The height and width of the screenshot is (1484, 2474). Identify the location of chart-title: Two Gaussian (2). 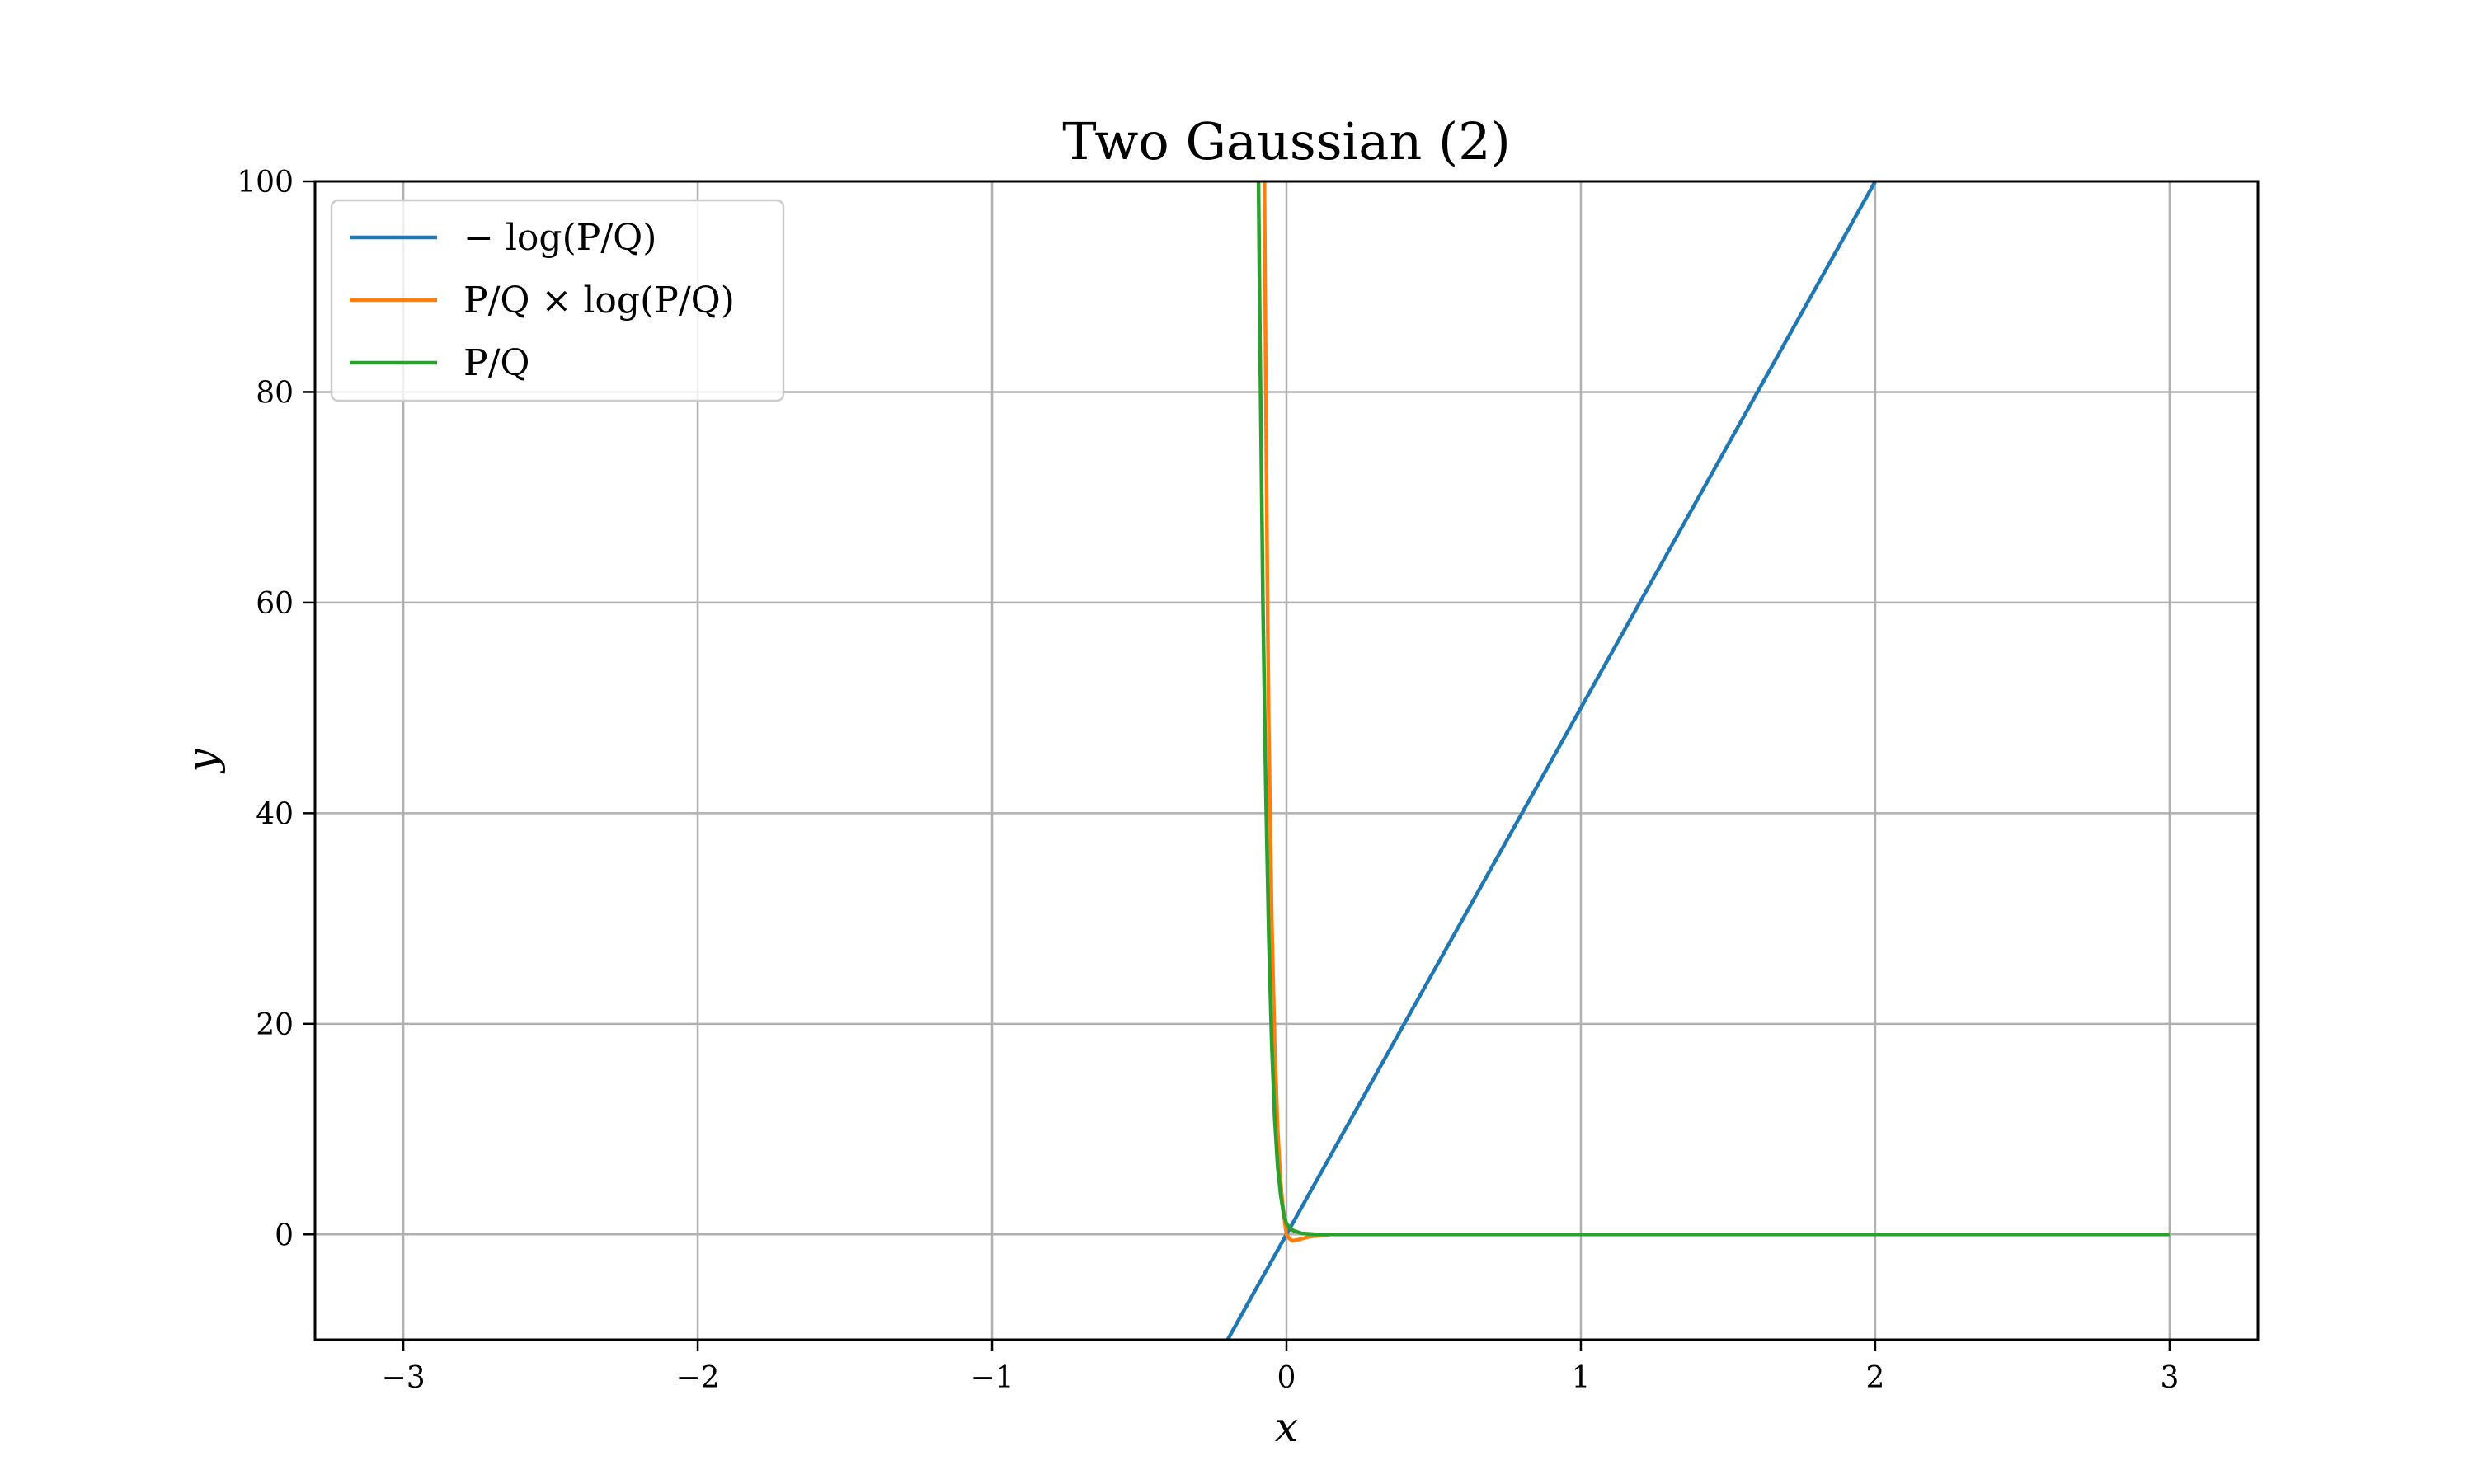
(1286, 141).